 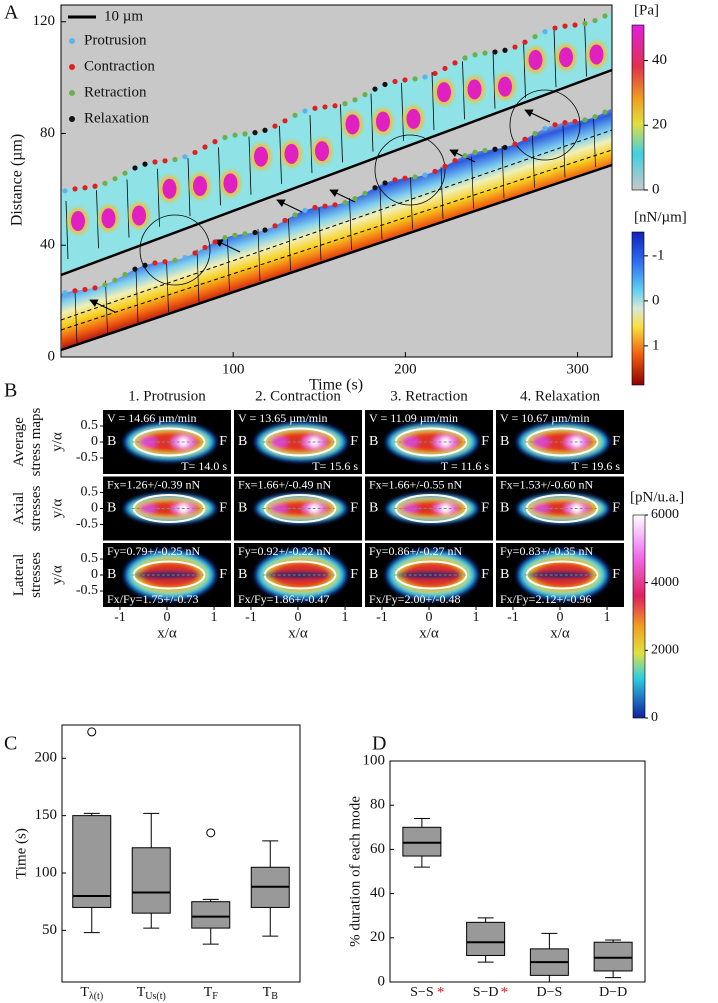 I want to click on x-axis-label: x/α, so click(x=429, y=633).